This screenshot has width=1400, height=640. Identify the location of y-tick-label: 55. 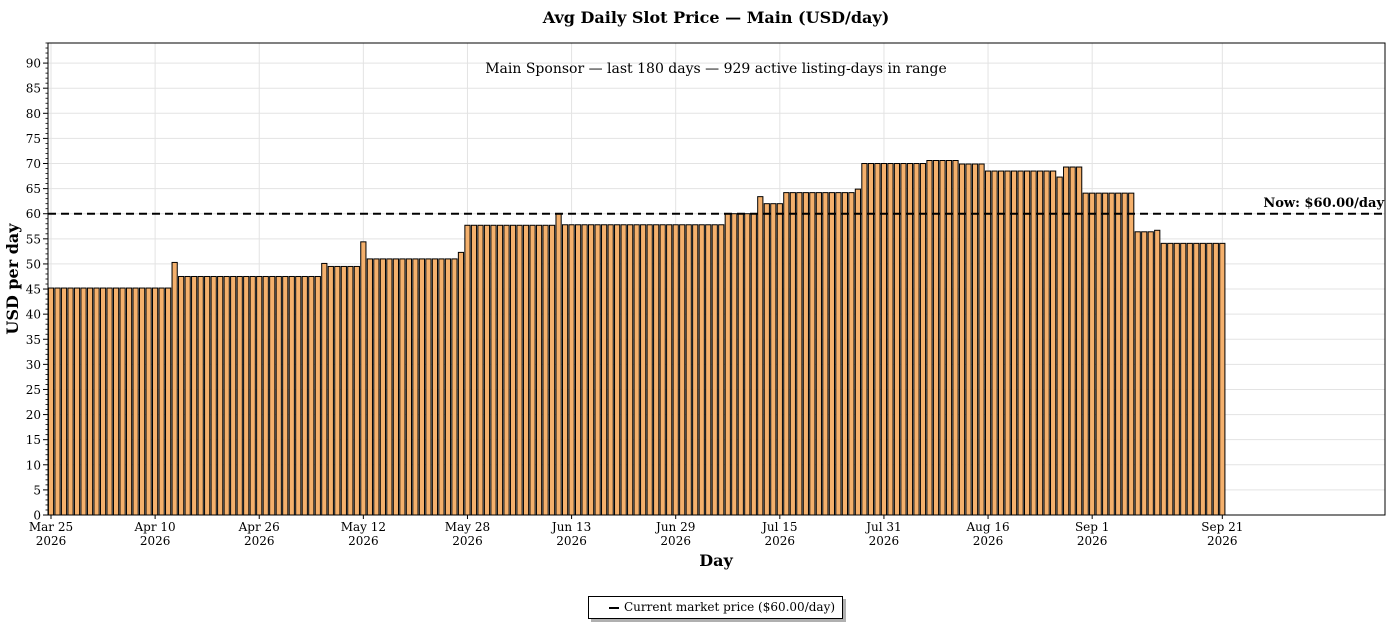
(33, 239).